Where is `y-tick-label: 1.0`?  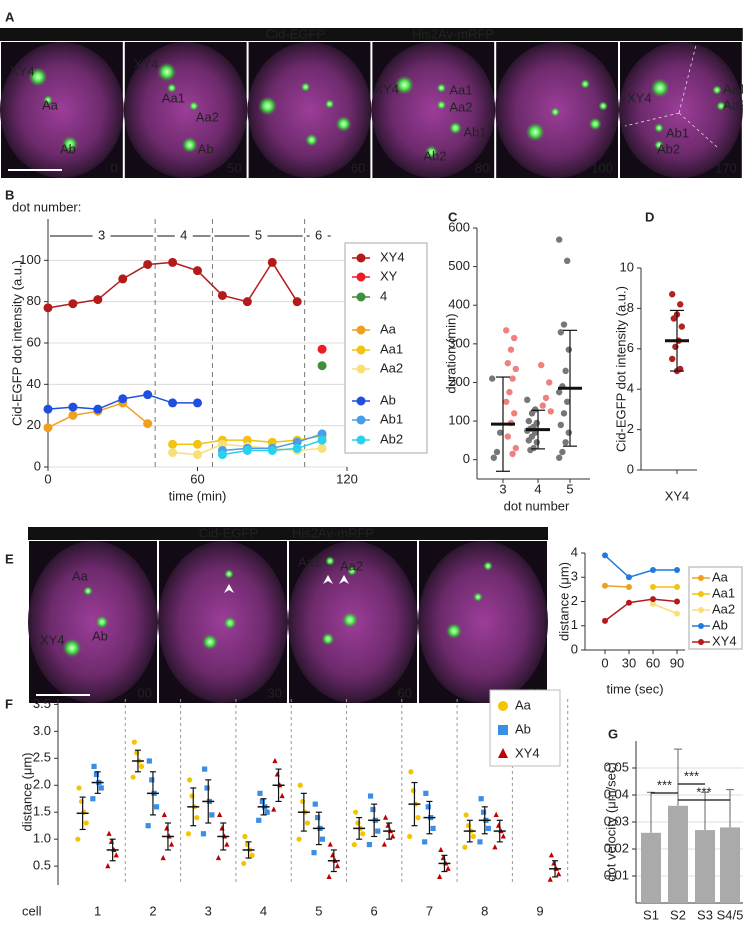
y-tick-label: 1.0 is located at coordinates (42, 838).